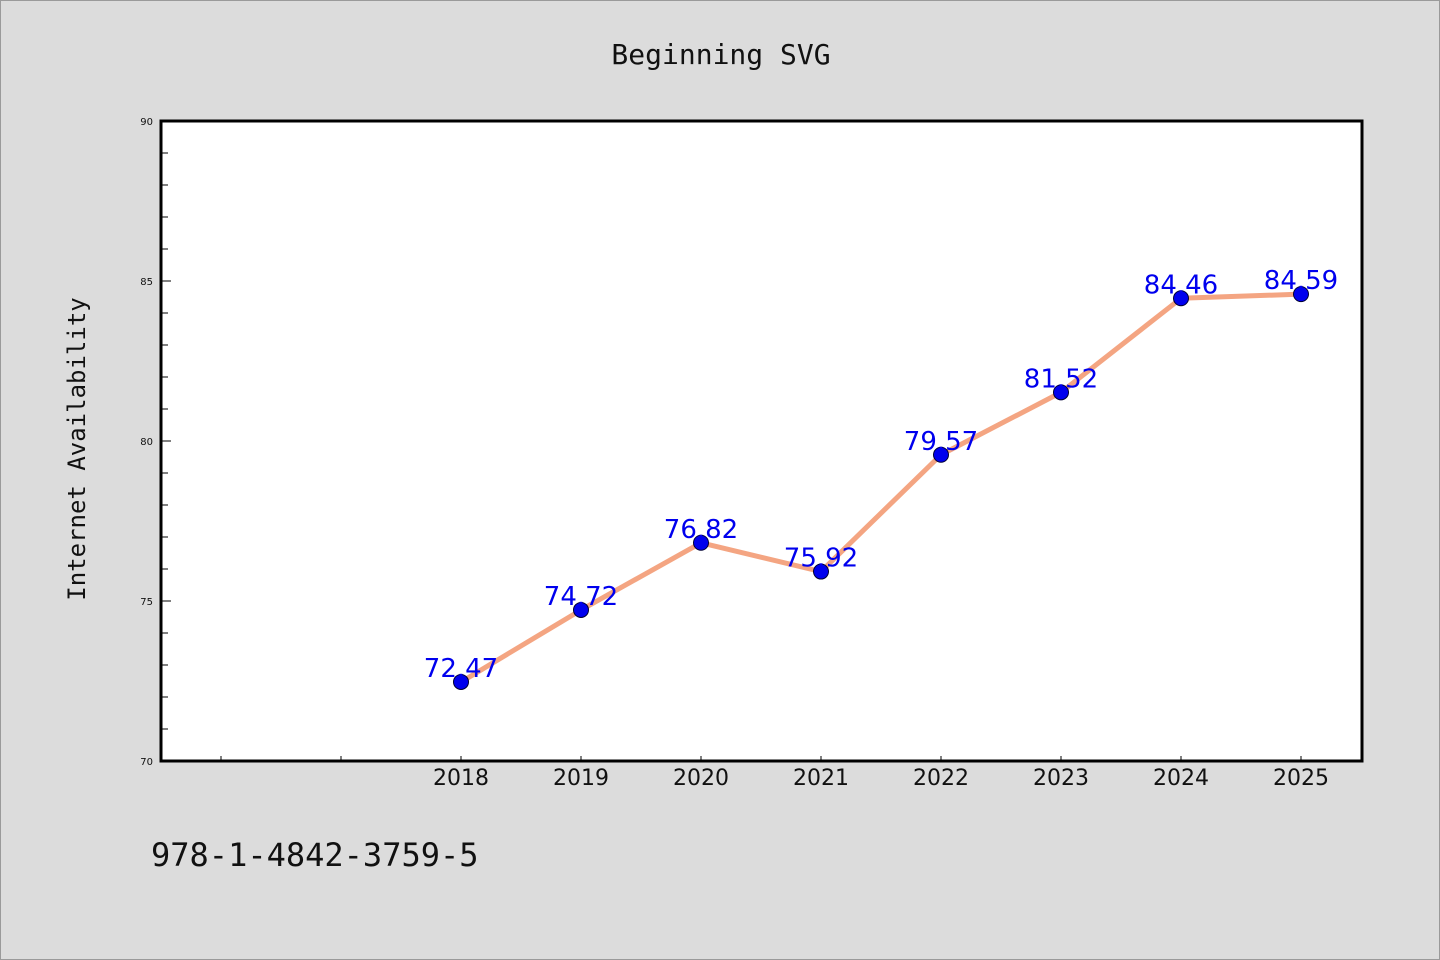 This screenshot has height=960, width=1440. I want to click on x-axis: 2018 2019 2020 2021 2022 2023 2024 2025, so click(774, 773).